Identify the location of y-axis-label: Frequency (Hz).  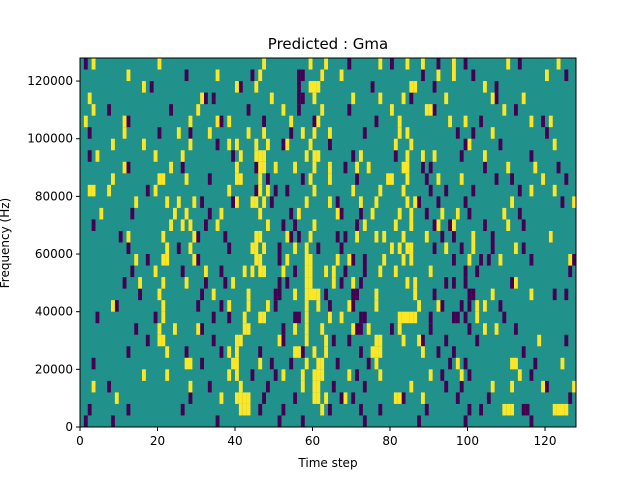
(6, 243).